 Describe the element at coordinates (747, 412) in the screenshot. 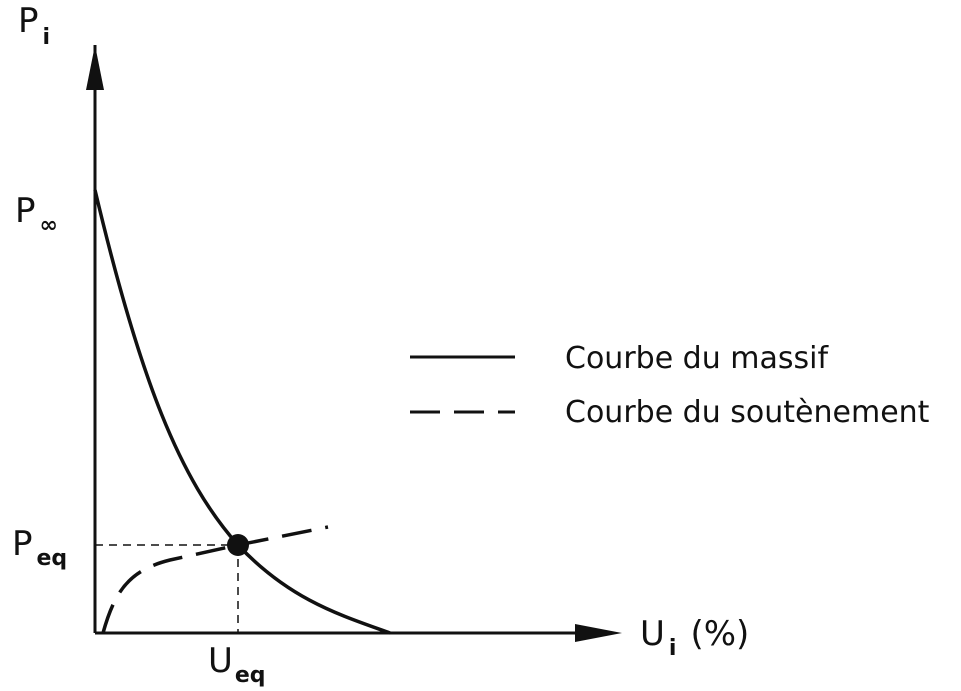

I see `legend-label: Courbe du soutènement` at that location.